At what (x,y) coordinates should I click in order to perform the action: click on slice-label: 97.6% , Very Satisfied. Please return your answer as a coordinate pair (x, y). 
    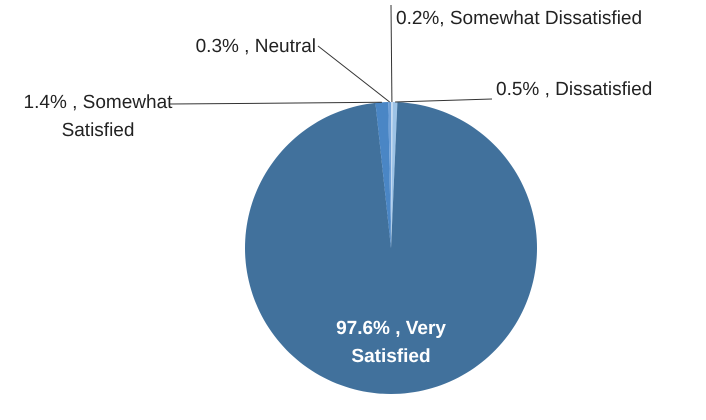
    Looking at the image, I should click on (391, 342).